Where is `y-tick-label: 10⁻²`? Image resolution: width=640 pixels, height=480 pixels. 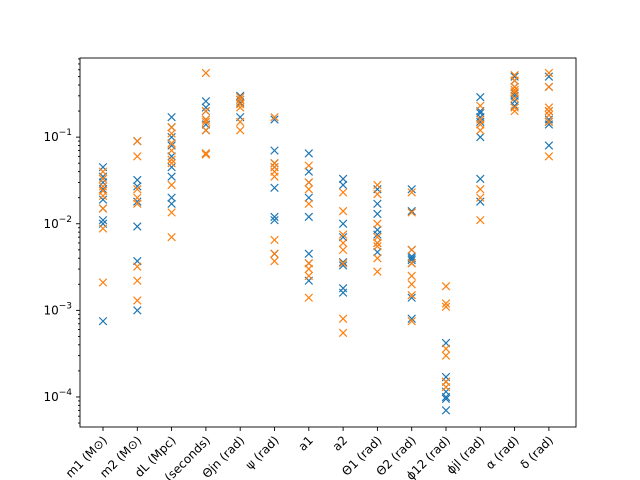
y-tick-label: 10⁻² is located at coordinates (57, 223).